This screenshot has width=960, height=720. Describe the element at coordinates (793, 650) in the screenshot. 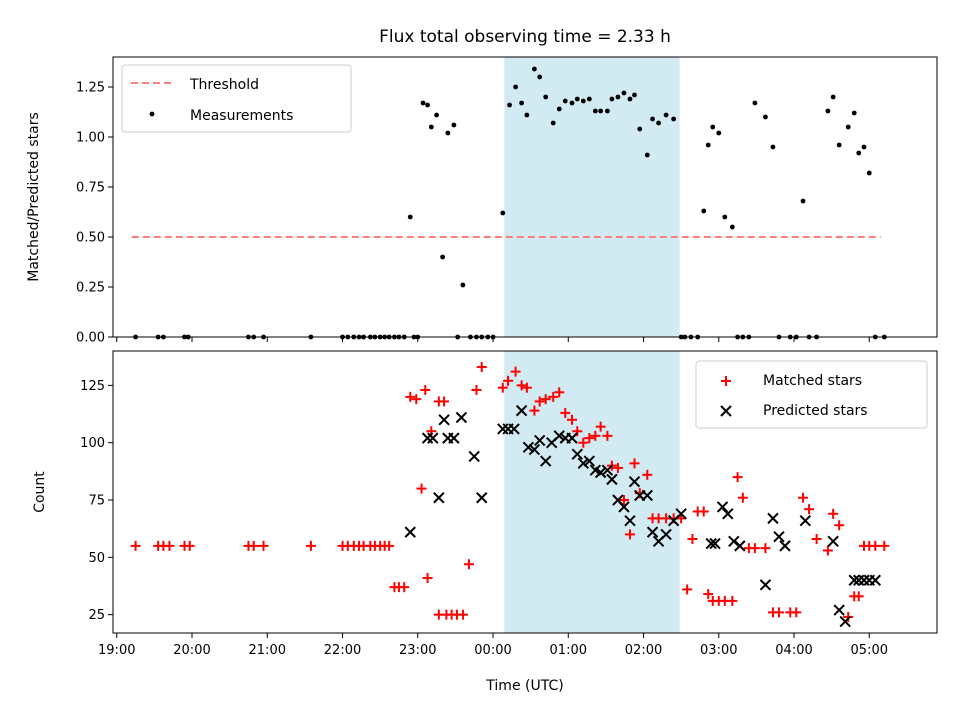

I see `x-tick-label: 04:00` at that location.